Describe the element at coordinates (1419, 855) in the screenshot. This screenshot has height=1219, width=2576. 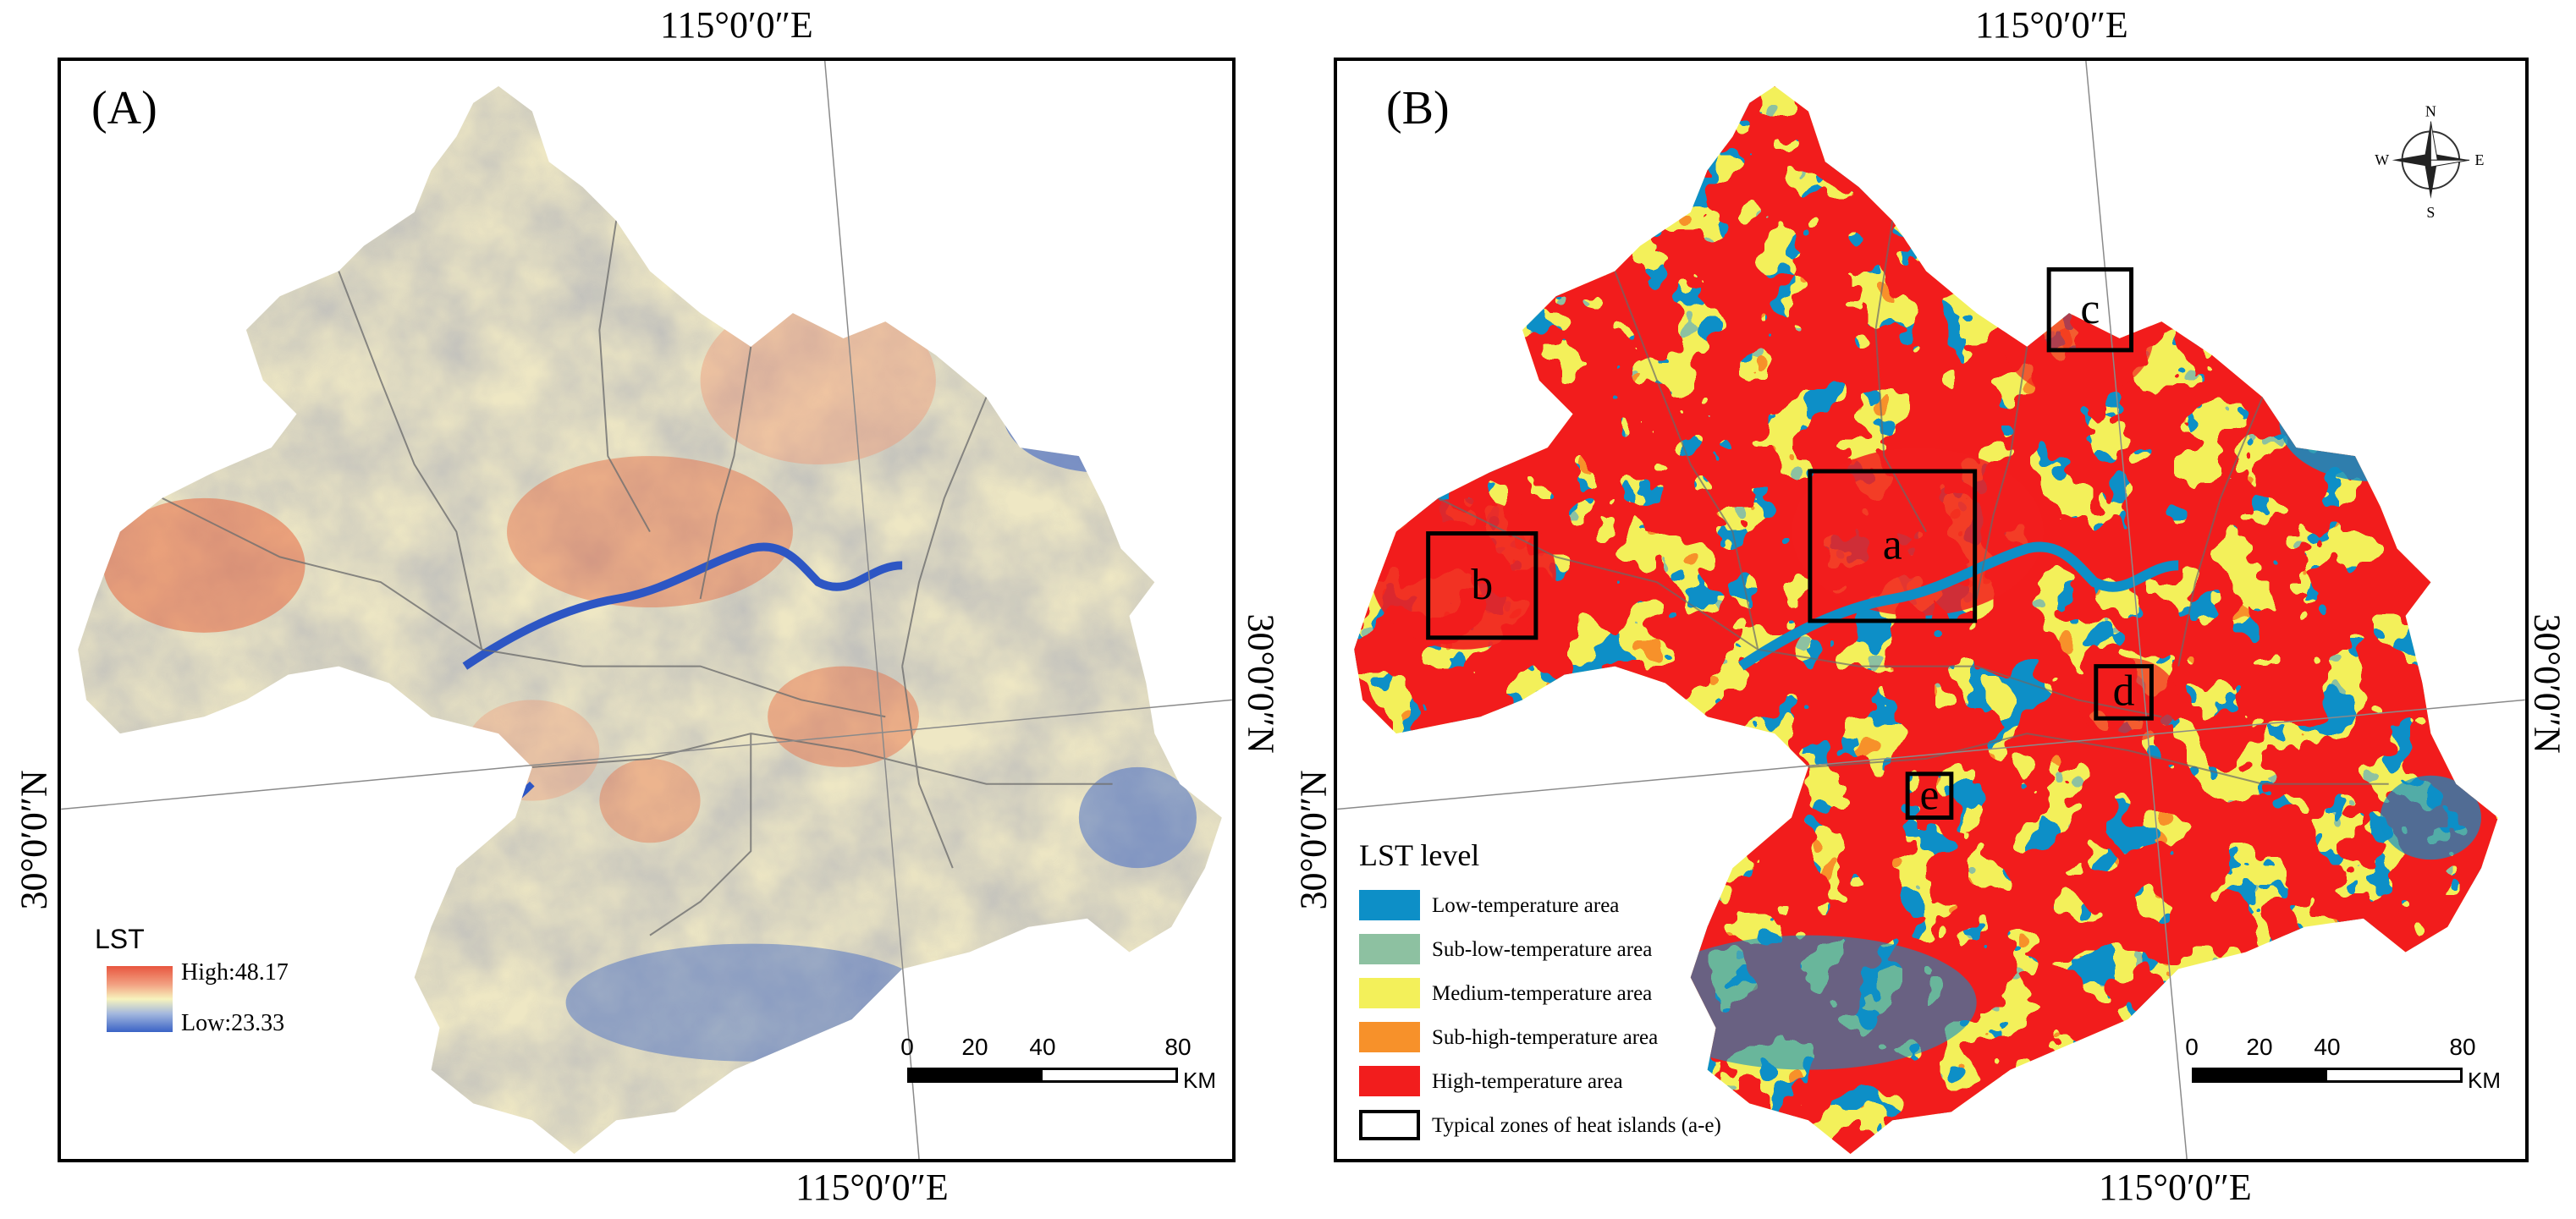
I see `legend-title: LST level` at that location.